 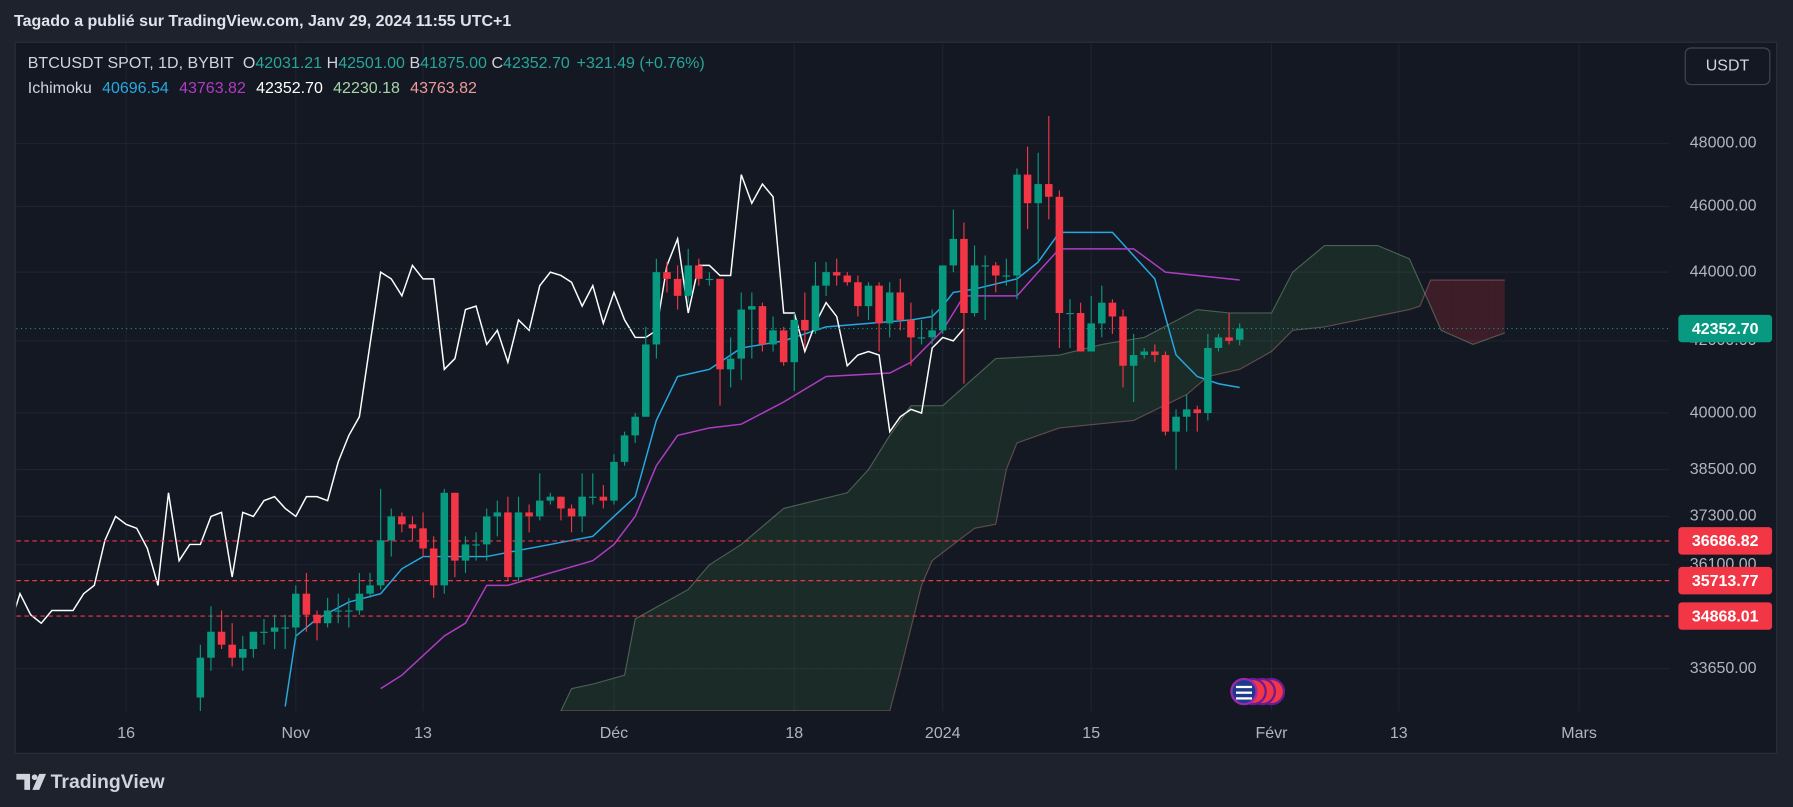 What do you see at coordinates (1579, 733) in the screenshot?
I see `x-tick-label: Mars` at bounding box center [1579, 733].